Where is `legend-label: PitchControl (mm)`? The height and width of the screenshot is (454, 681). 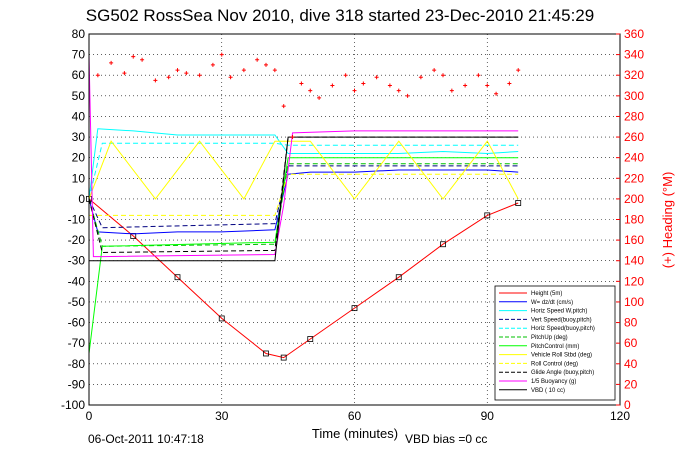 legend-label: PitchControl (mm) is located at coordinates (555, 347).